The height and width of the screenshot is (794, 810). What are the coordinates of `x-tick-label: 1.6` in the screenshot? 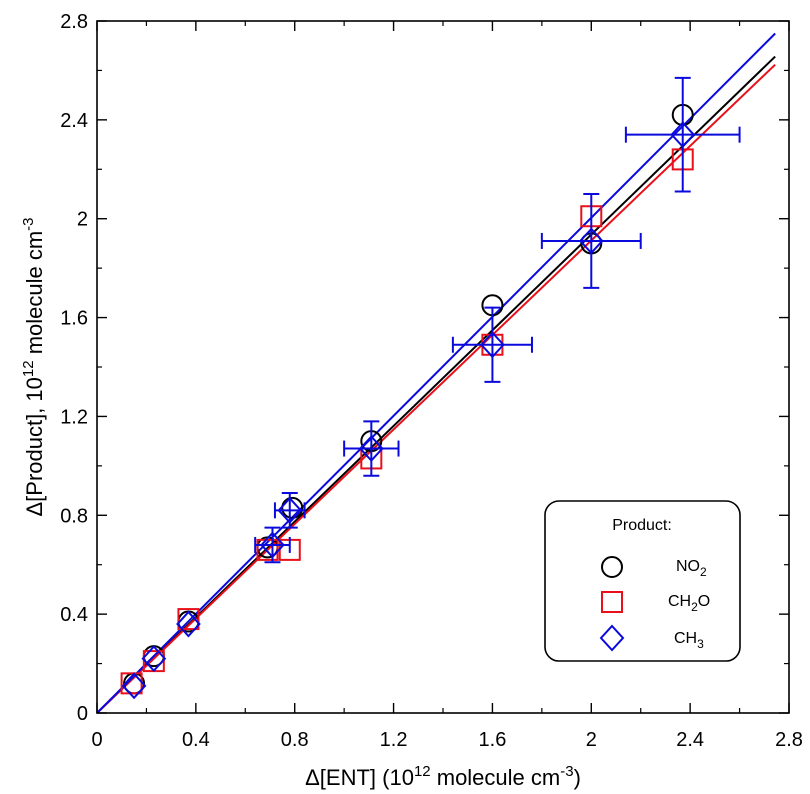 It's located at (493, 740).